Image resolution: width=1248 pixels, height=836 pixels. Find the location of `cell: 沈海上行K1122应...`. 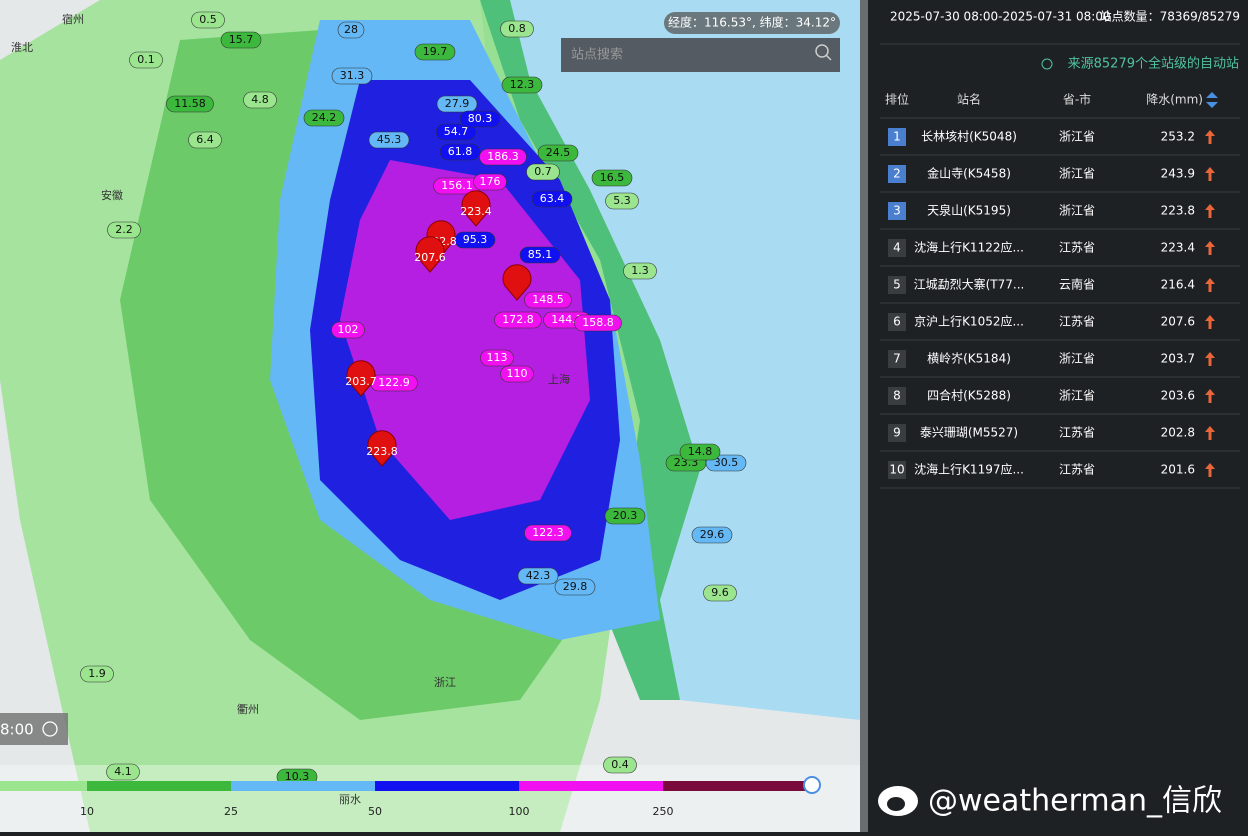

cell: 沈海上行K1122应... is located at coordinates (969, 247).